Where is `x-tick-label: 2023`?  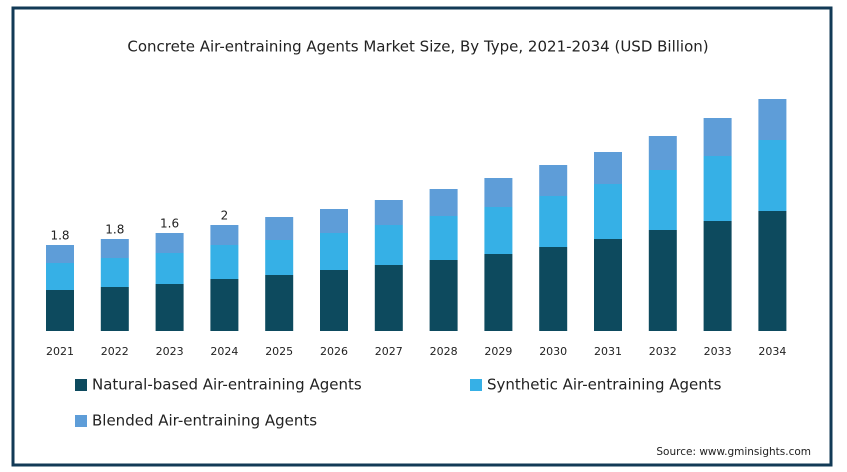
x-tick-label: 2023 is located at coordinates (170, 351).